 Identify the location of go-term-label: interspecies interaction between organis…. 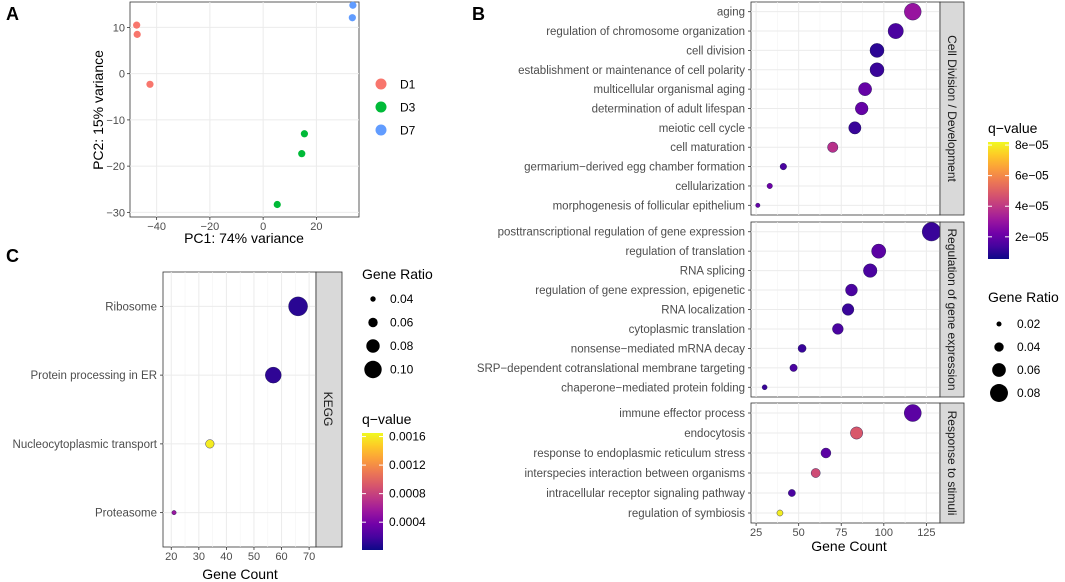
(634, 474).